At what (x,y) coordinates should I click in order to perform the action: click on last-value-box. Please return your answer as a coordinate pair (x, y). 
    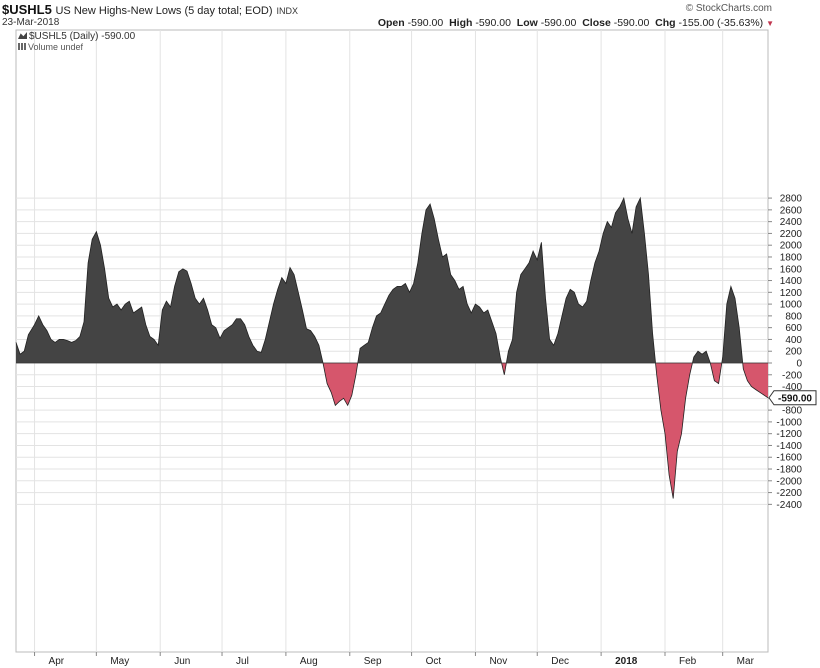
    Looking at the image, I should click on (792, 398).